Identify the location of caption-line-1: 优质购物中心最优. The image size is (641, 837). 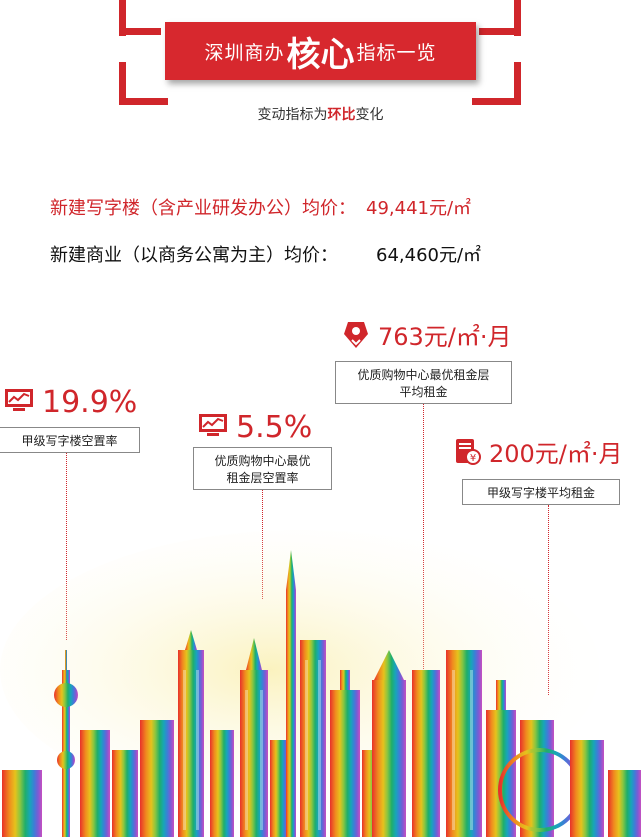
(262, 461).